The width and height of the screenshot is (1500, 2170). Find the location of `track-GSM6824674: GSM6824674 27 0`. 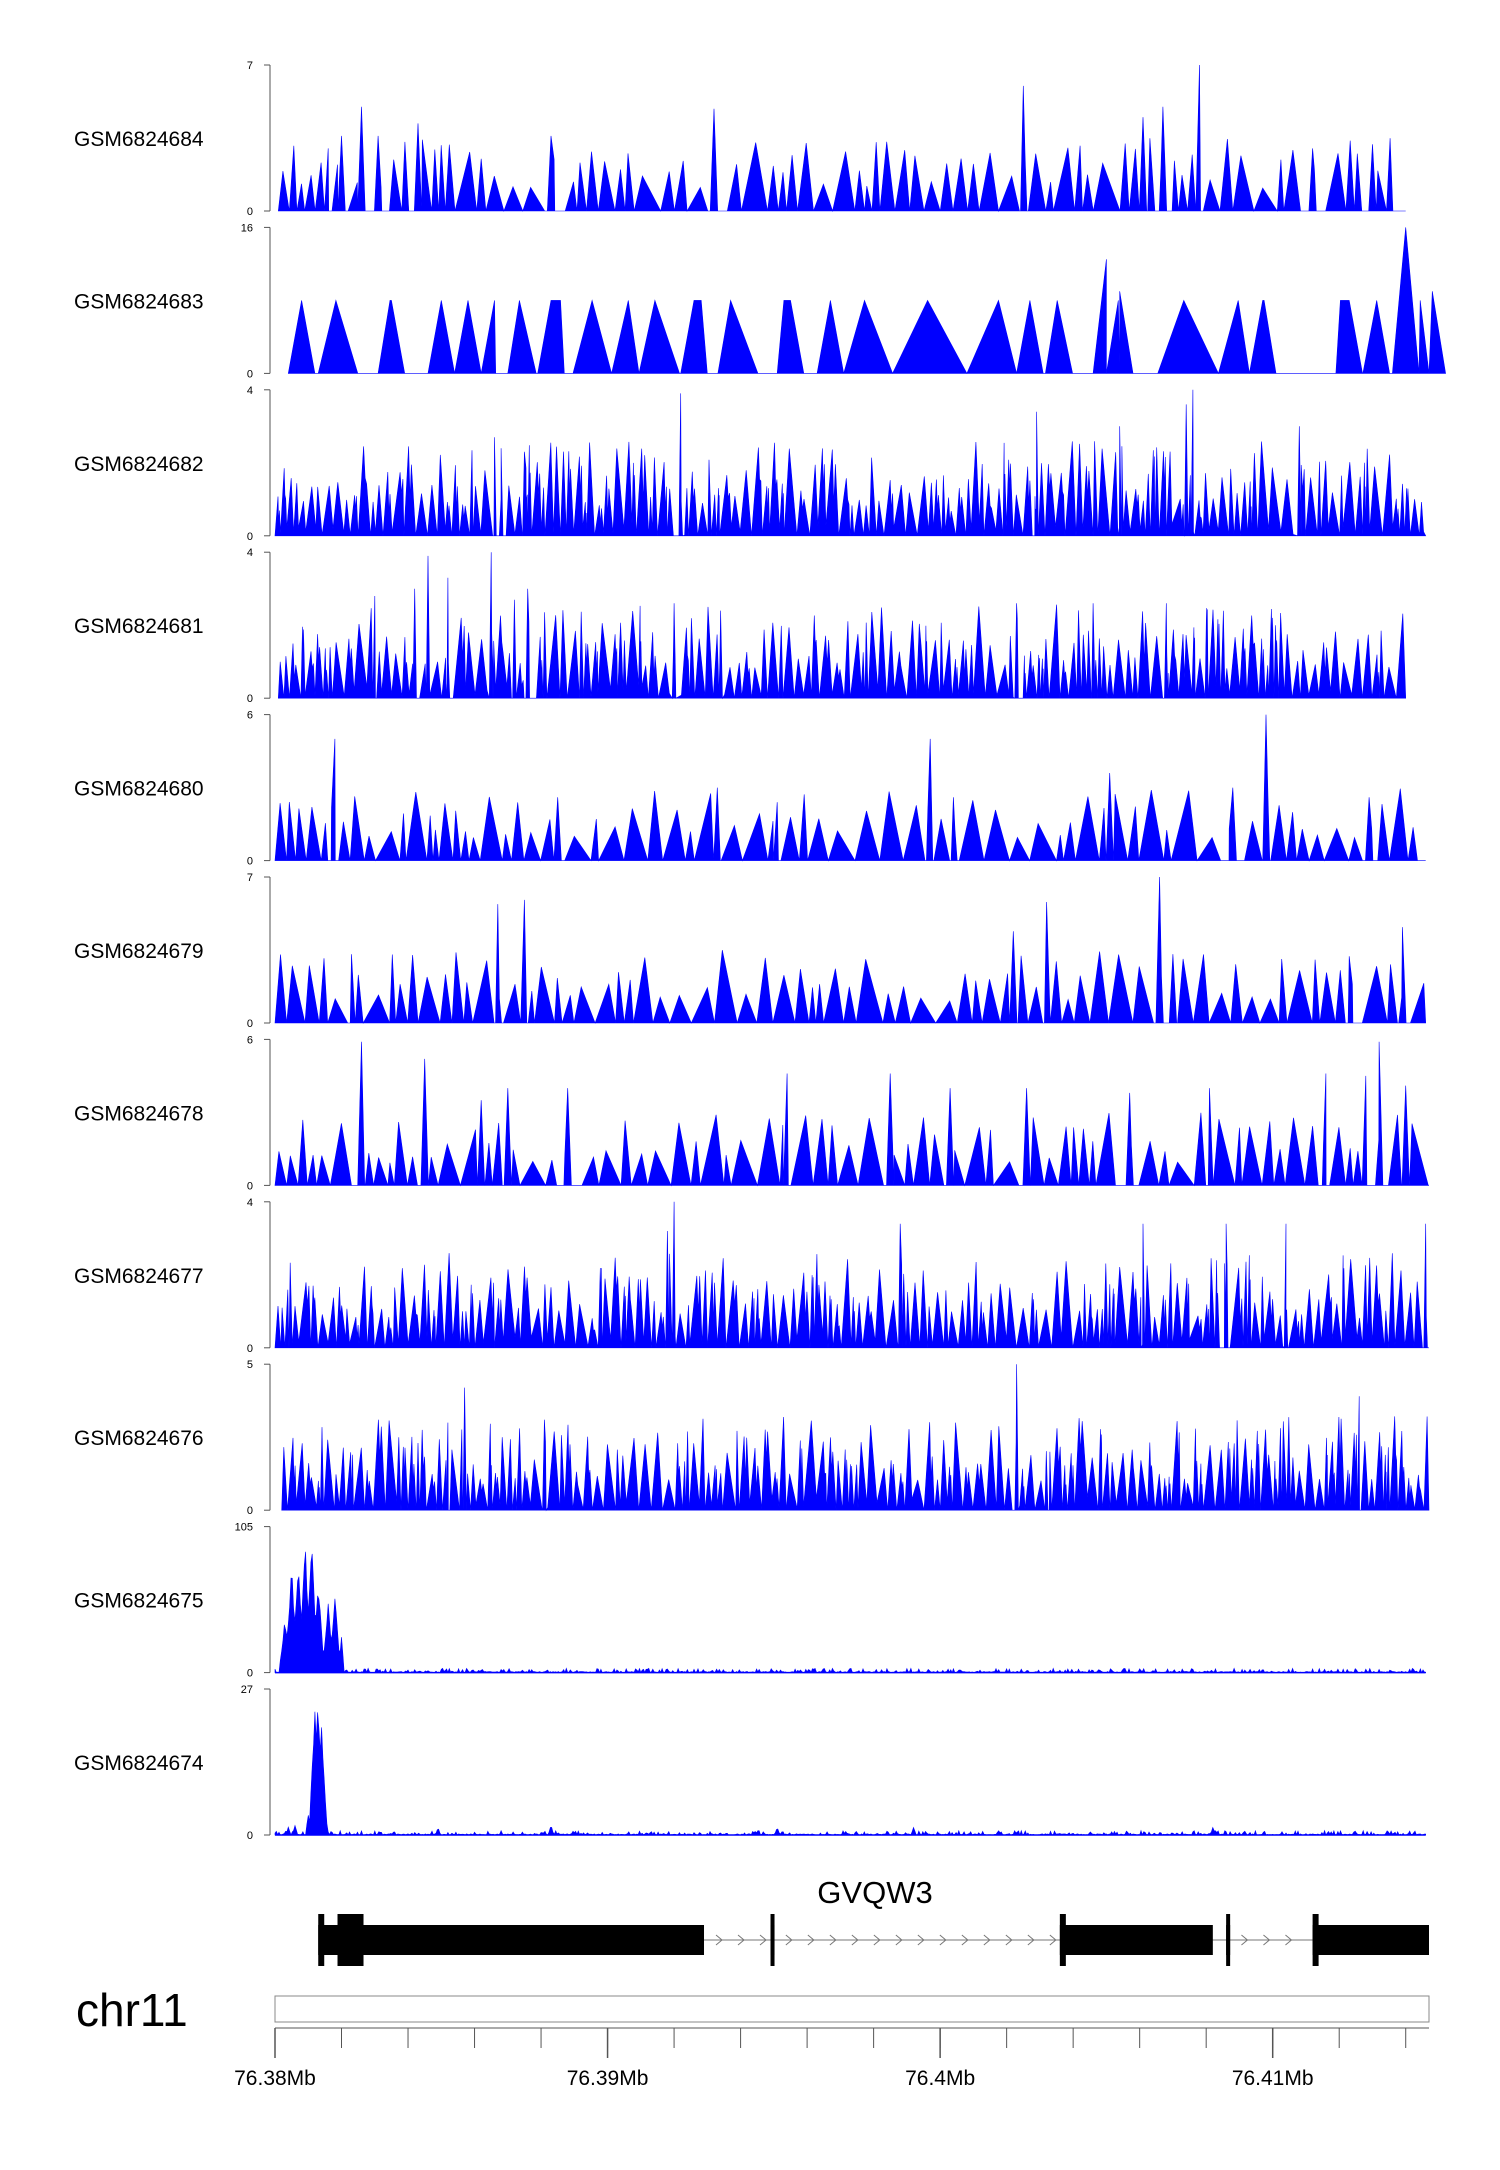

track-GSM6824674: GSM6824674 27 0 is located at coordinates (750, 1763).